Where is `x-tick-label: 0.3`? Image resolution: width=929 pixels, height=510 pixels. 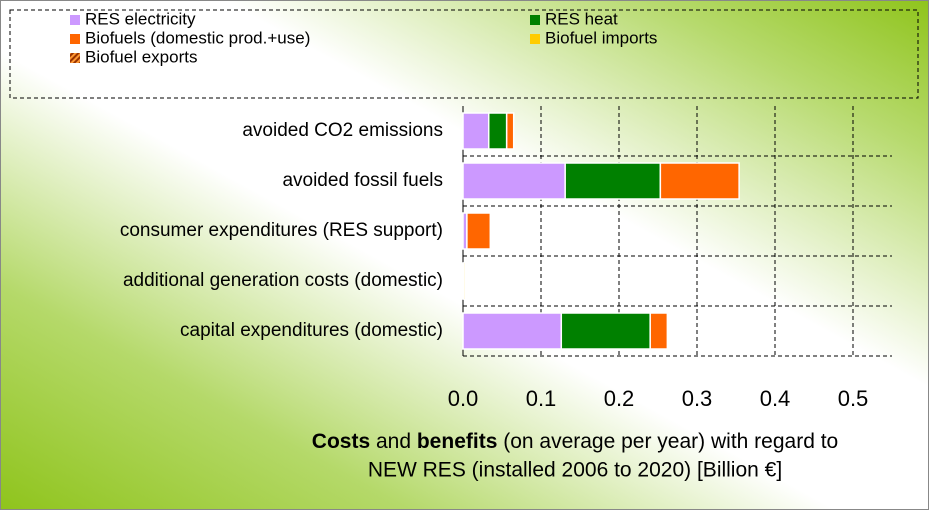 x-tick-label: 0.3 is located at coordinates (697, 398).